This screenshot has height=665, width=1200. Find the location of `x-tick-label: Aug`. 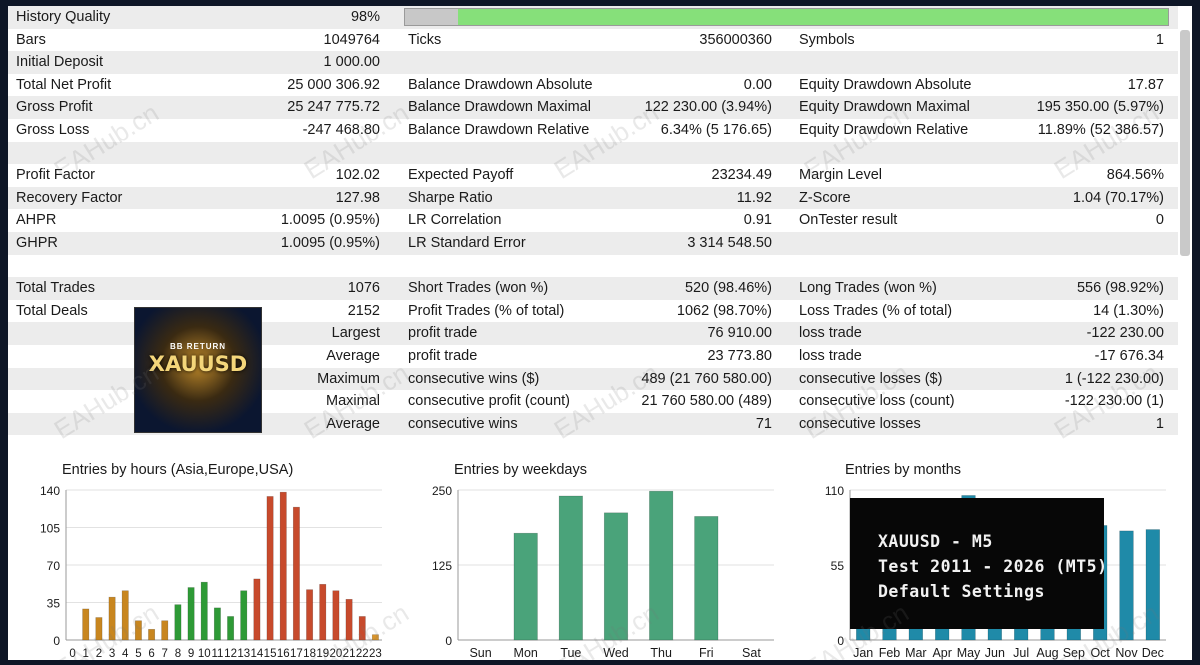

x-tick-label: Aug is located at coordinates (1047, 653).